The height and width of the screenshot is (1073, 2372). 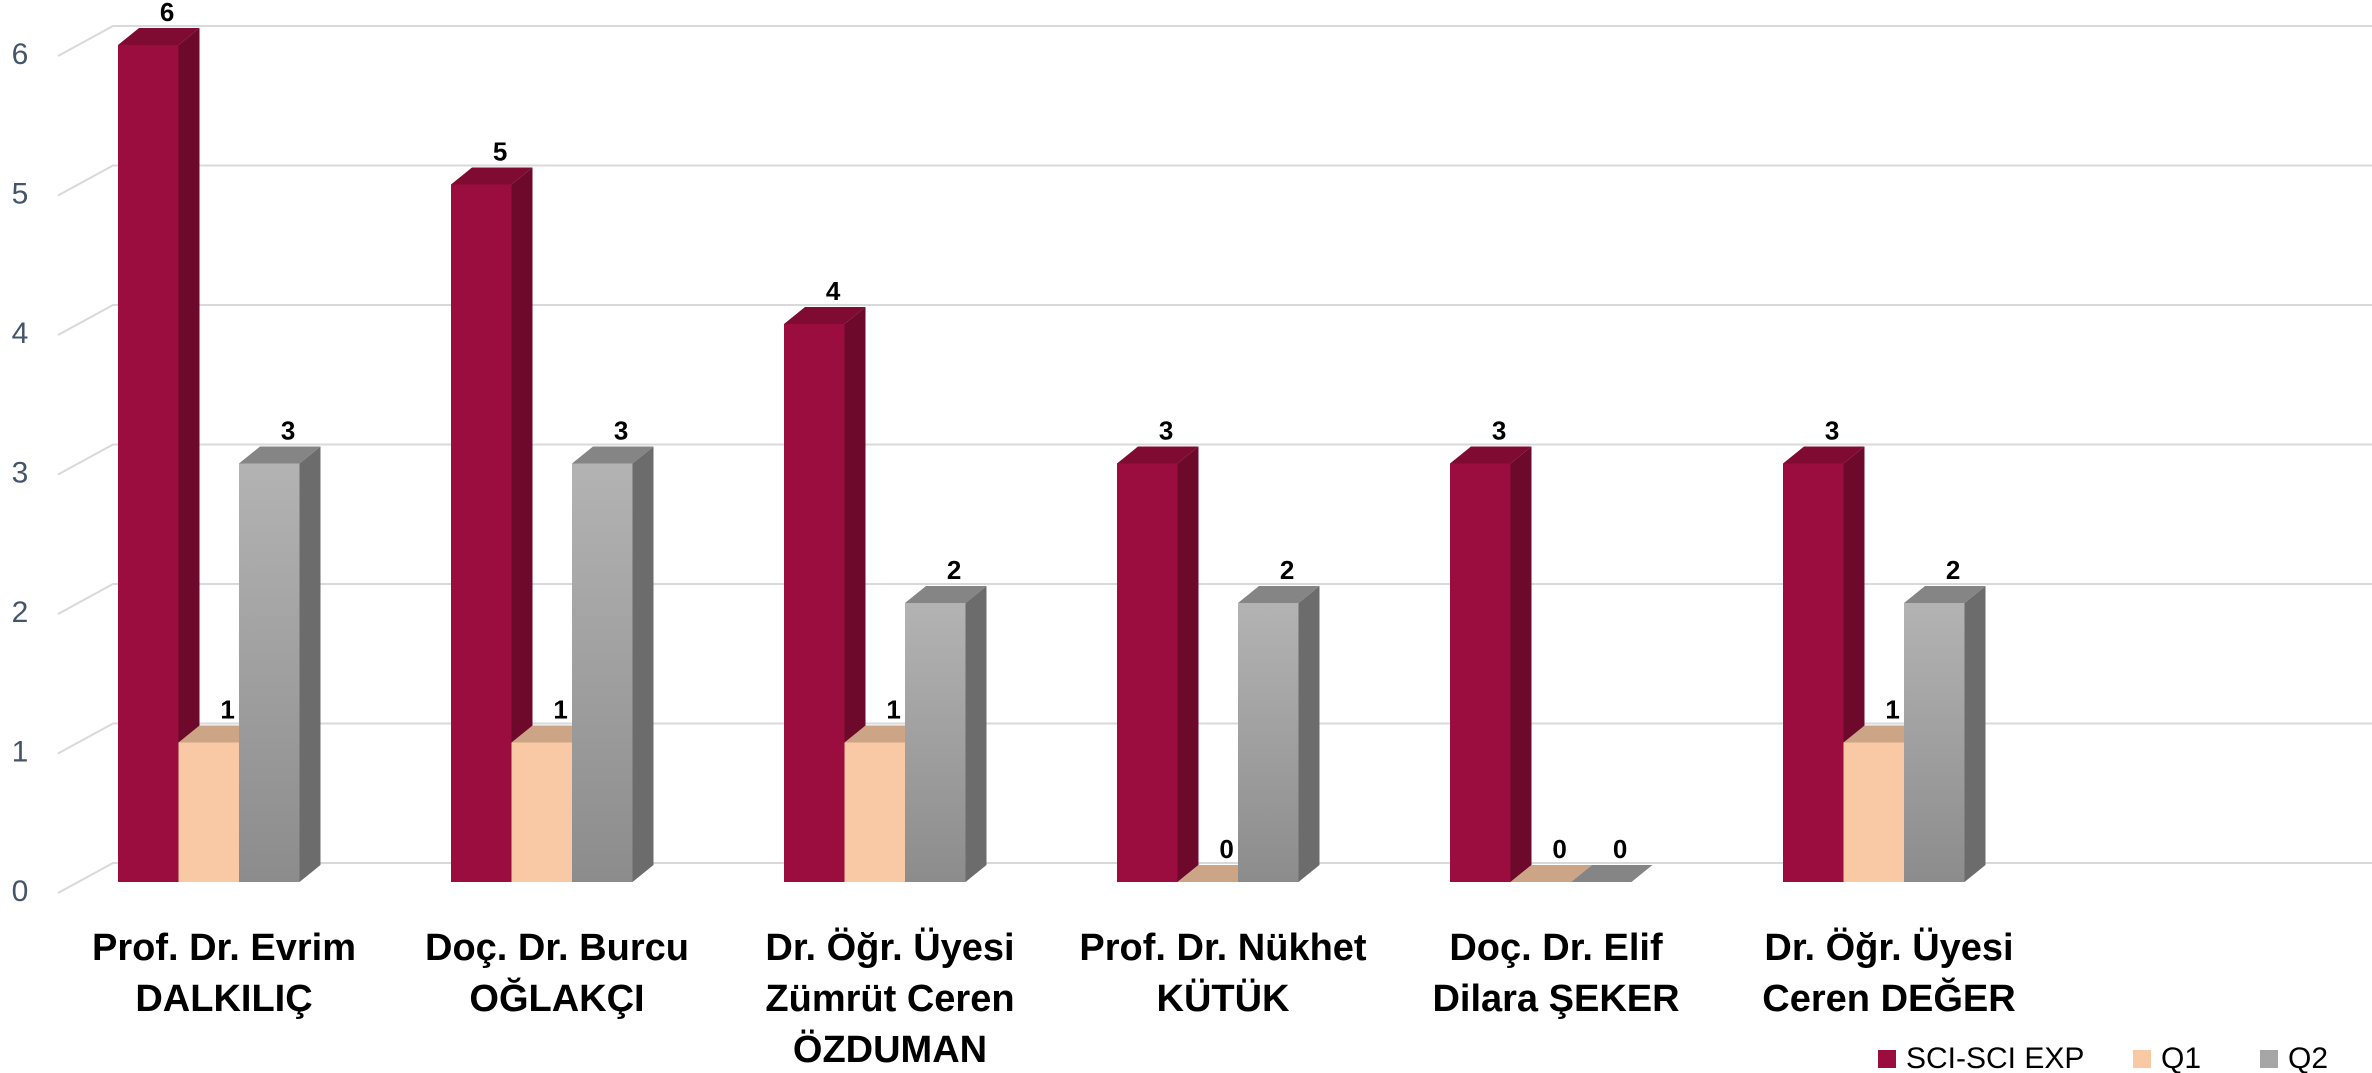 What do you see at coordinates (889, 999) in the screenshot?
I see `x-tick-label: Zümrüt Ceren` at bounding box center [889, 999].